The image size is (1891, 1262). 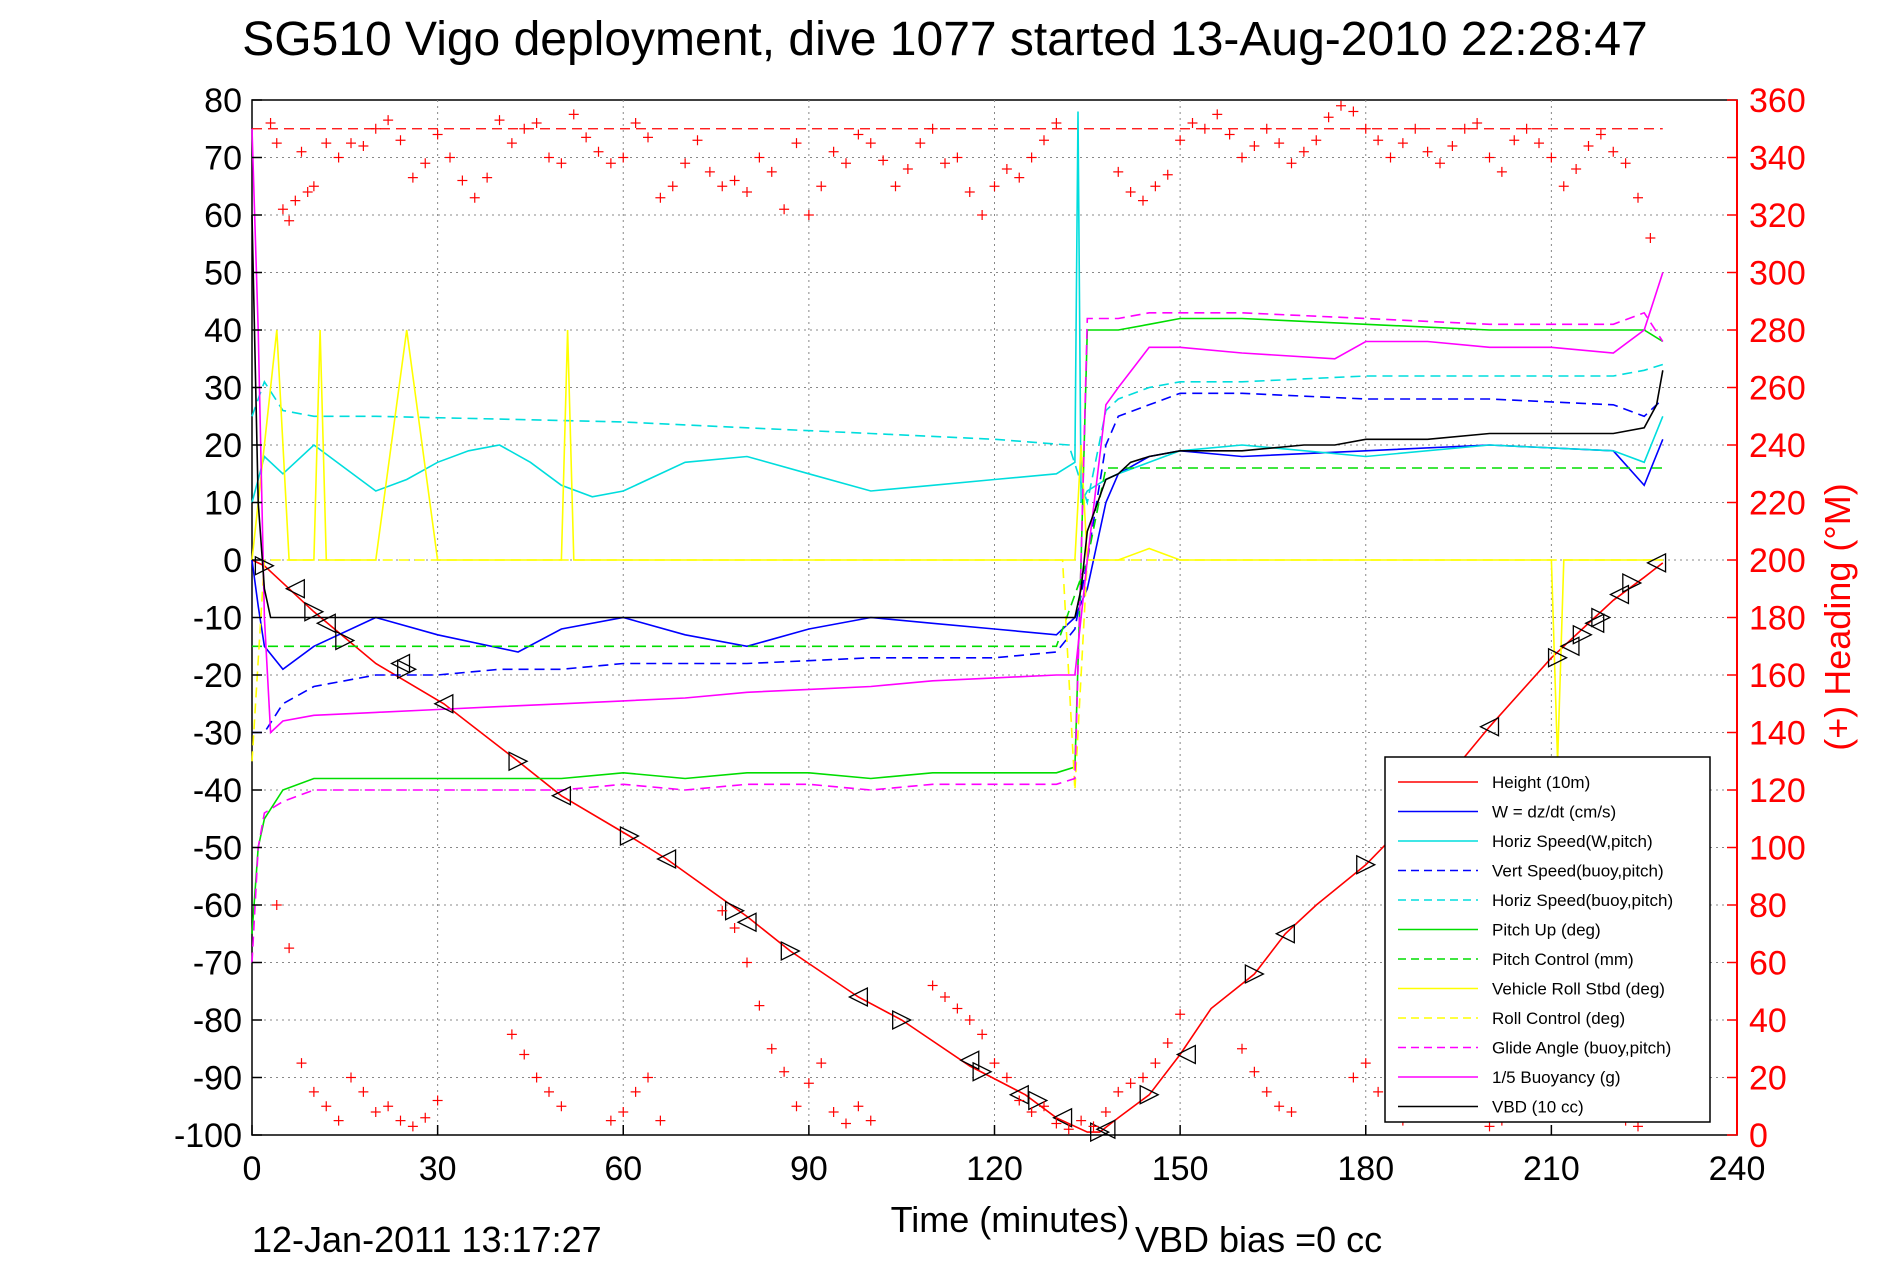 I want to click on legend-label: Glide Angle (buoy,pitch), so click(x=1581, y=1048).